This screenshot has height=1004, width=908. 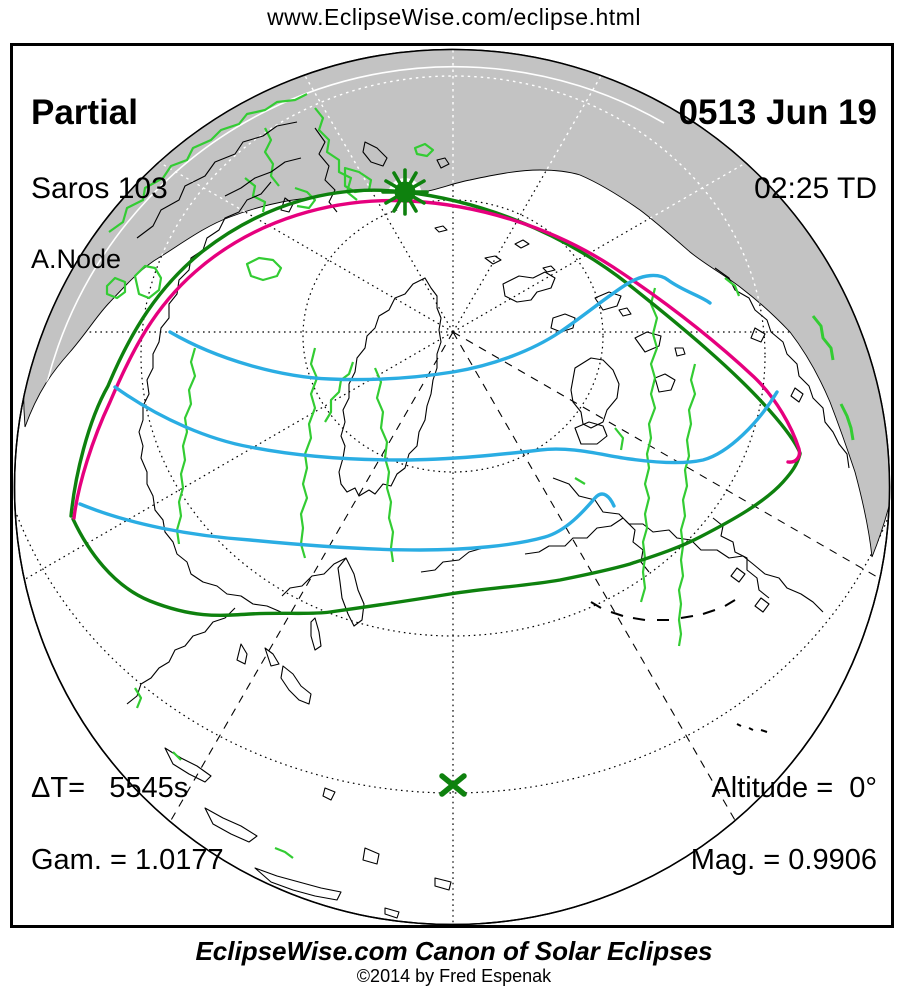 I want to click on plate-top-left-block: Partial Saros 103 A.Node, so click(x=99, y=184).